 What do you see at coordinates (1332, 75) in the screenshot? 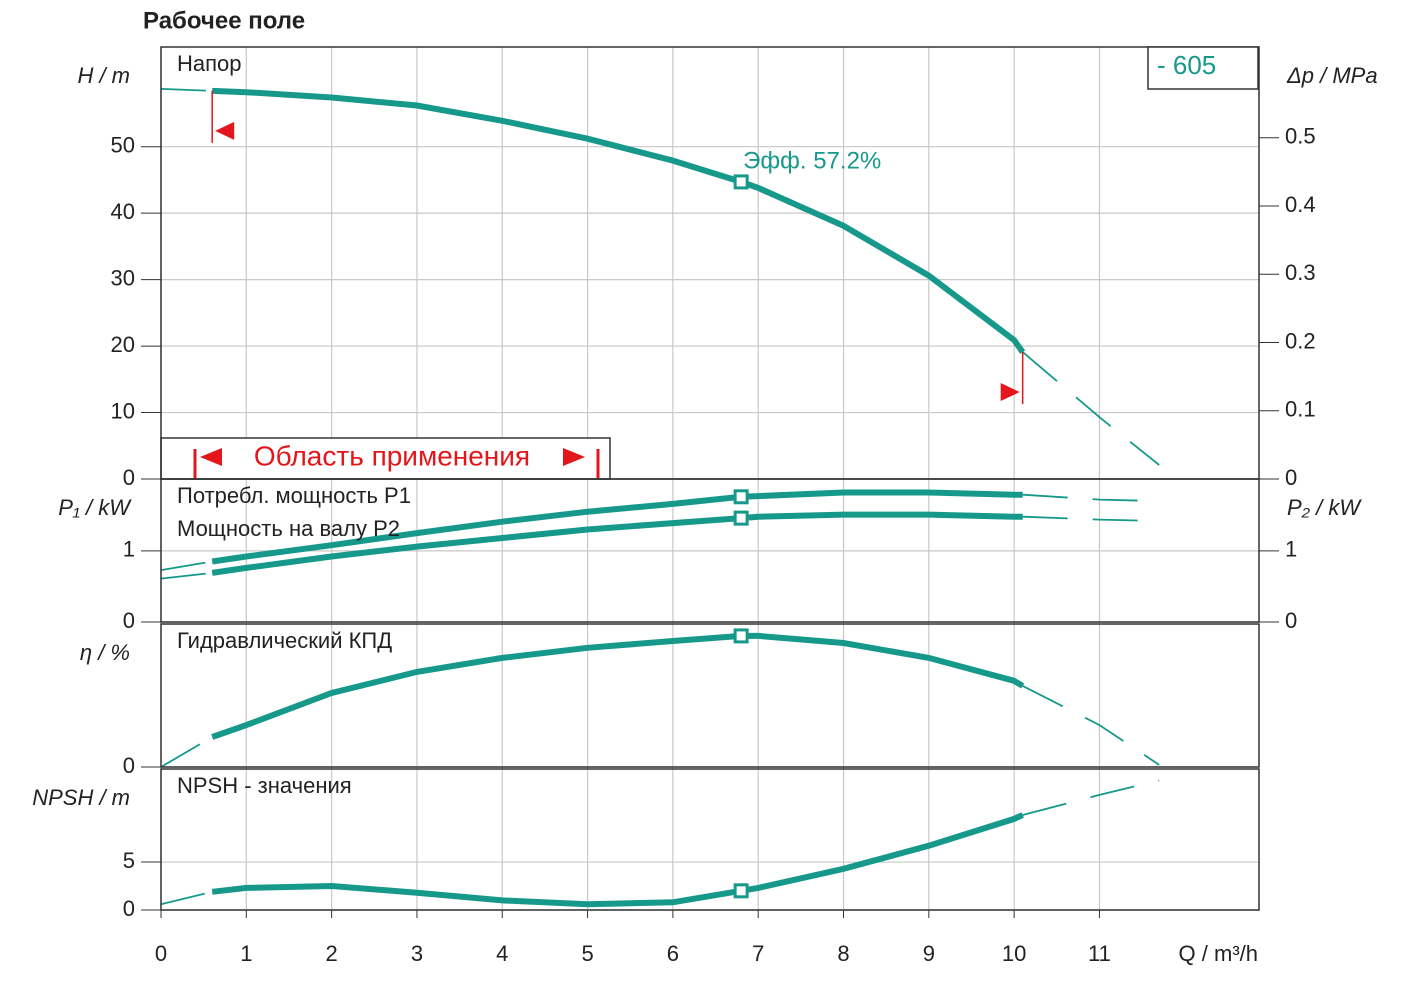
I see `y2-axis-label: Δp / MPa` at bounding box center [1332, 75].